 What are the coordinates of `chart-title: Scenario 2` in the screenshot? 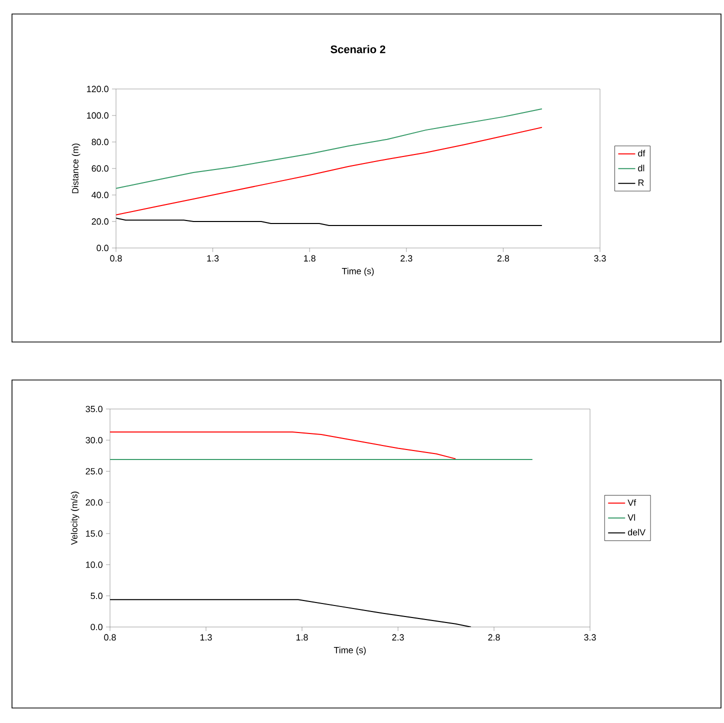 It's located at (358, 49).